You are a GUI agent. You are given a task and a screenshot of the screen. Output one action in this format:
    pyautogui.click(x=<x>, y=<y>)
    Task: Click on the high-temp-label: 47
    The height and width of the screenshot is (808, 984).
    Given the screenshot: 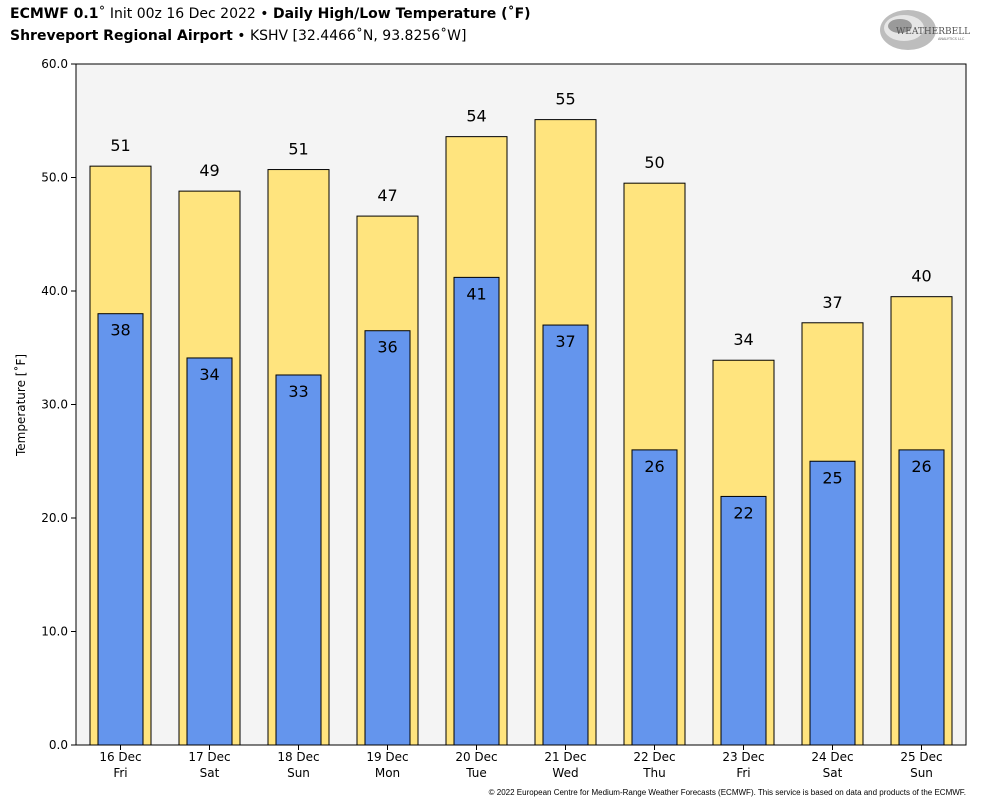 What is the action you would take?
    pyautogui.click(x=387, y=195)
    